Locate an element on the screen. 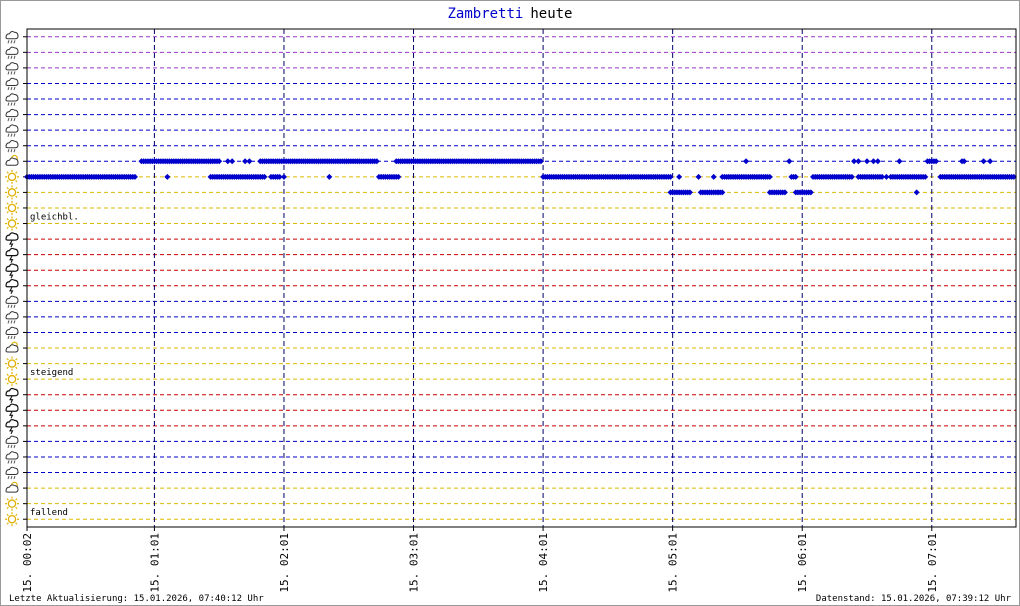  zone-label: fallend is located at coordinates (49, 513).